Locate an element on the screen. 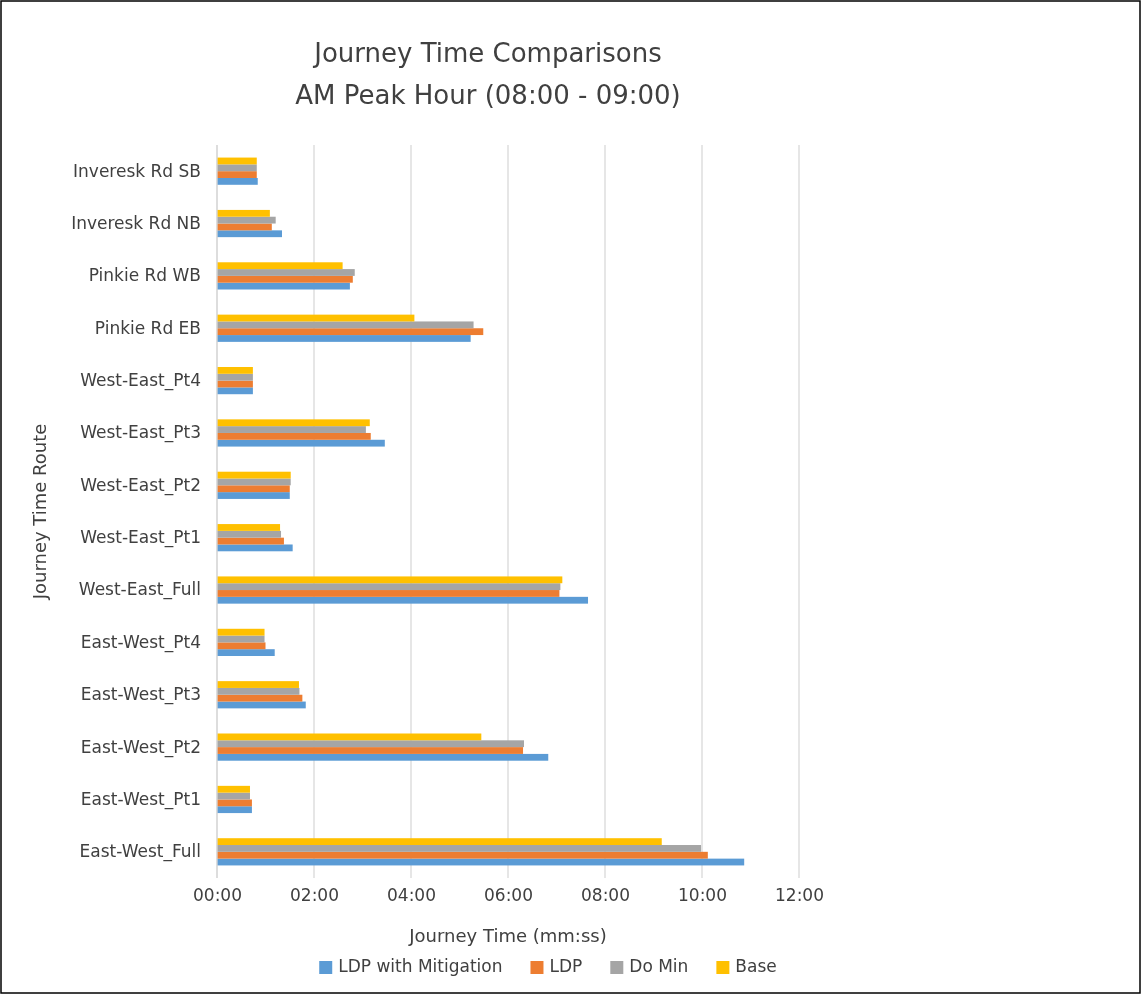 The image size is (1141, 994). y-tick-label: East-West_Full is located at coordinates (140, 852).